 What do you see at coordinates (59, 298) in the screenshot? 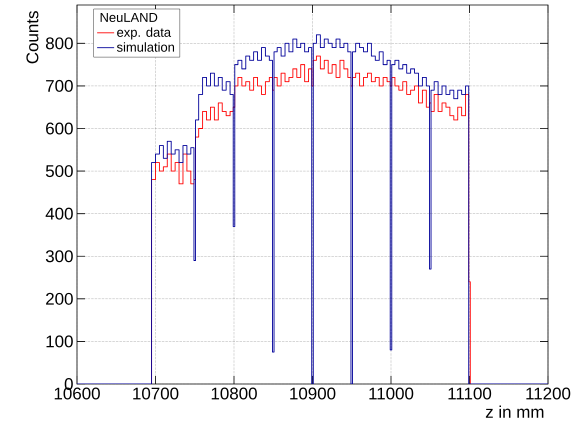
I see `y-tick-label: 200` at bounding box center [59, 298].